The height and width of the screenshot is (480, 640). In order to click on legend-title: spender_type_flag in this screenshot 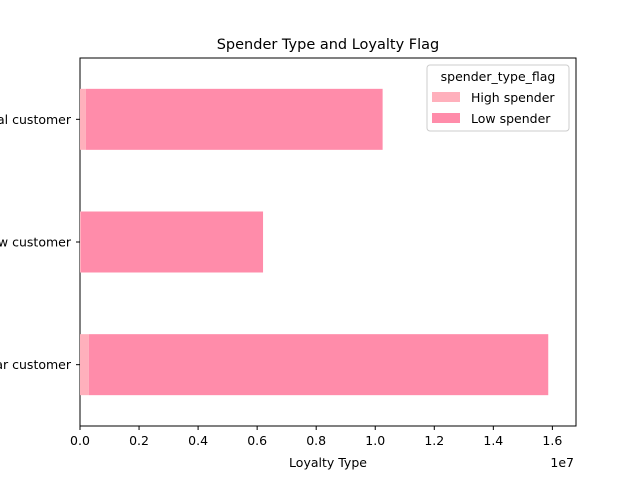, I will do `click(498, 76)`.